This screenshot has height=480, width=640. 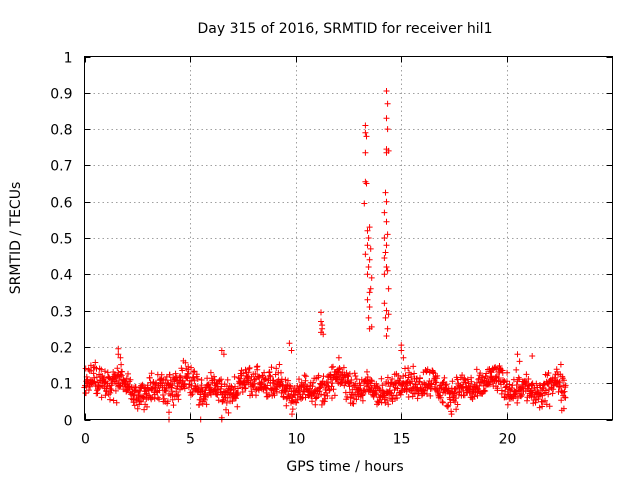 I want to click on x-tick-label: 10, so click(x=297, y=440).